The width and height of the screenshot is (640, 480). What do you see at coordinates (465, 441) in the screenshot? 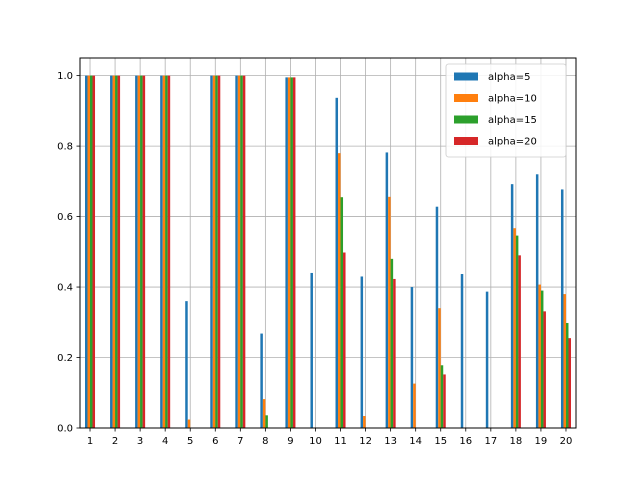
I see `x-tick-label: 16` at bounding box center [465, 441].